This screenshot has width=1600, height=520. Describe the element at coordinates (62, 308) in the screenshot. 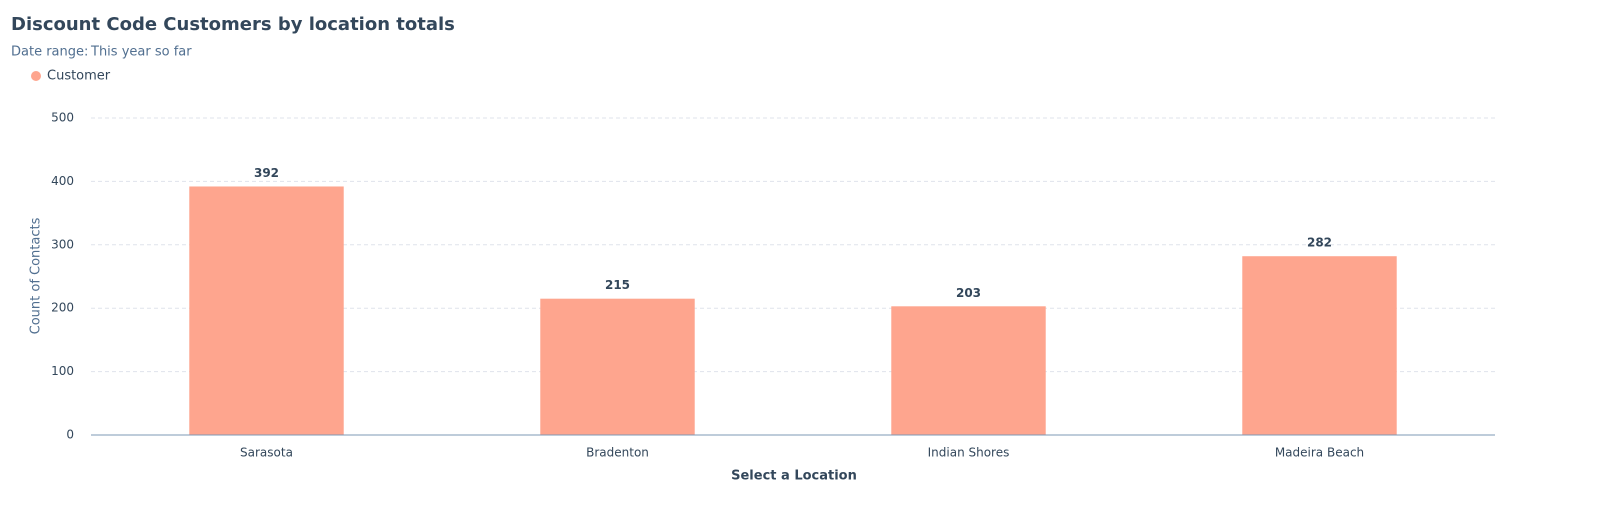

I see `y-tick-label: 200` at that location.